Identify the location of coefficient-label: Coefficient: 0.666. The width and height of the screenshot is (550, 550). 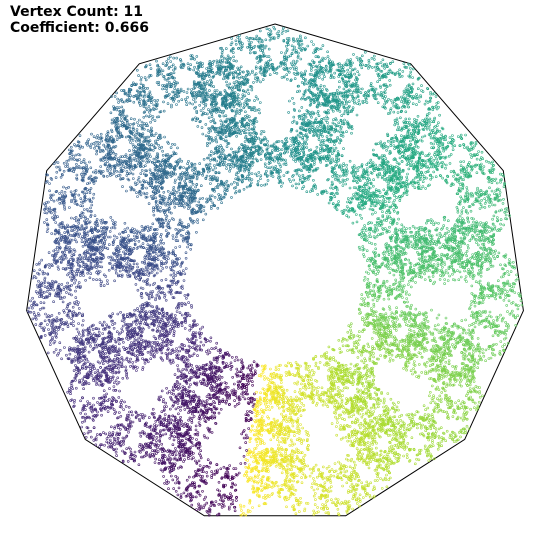
(80, 28).